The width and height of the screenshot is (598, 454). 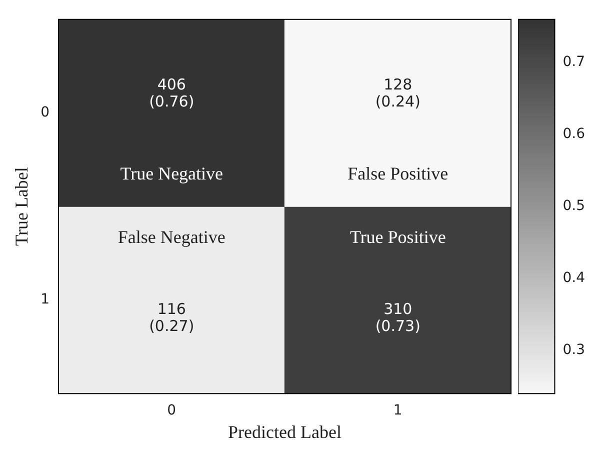 I want to click on data-label: 406 (0.76), so click(x=171, y=93).